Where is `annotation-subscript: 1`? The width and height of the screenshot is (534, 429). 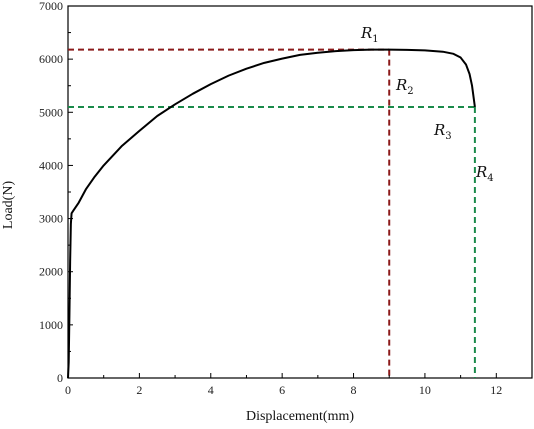
annotation-subscript: 1 is located at coordinates (375, 39).